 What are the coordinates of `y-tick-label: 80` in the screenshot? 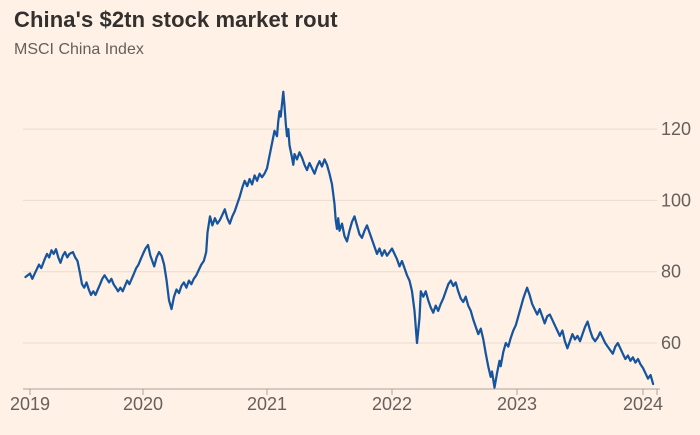 It's located at (671, 272).